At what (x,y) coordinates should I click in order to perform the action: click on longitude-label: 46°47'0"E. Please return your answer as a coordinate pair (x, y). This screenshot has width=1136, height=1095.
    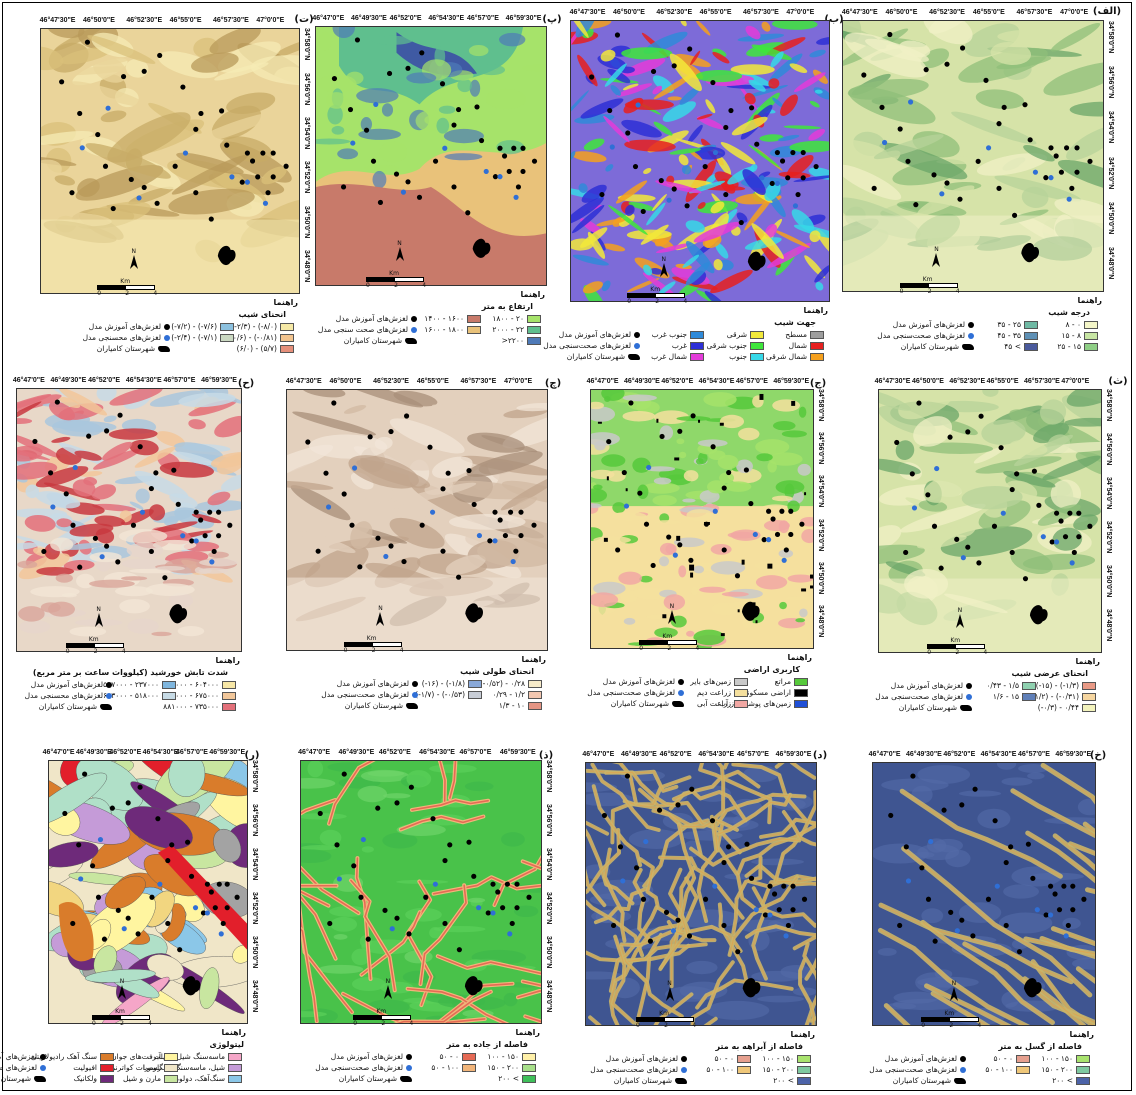
    Looking at the image, I should click on (884, 754).